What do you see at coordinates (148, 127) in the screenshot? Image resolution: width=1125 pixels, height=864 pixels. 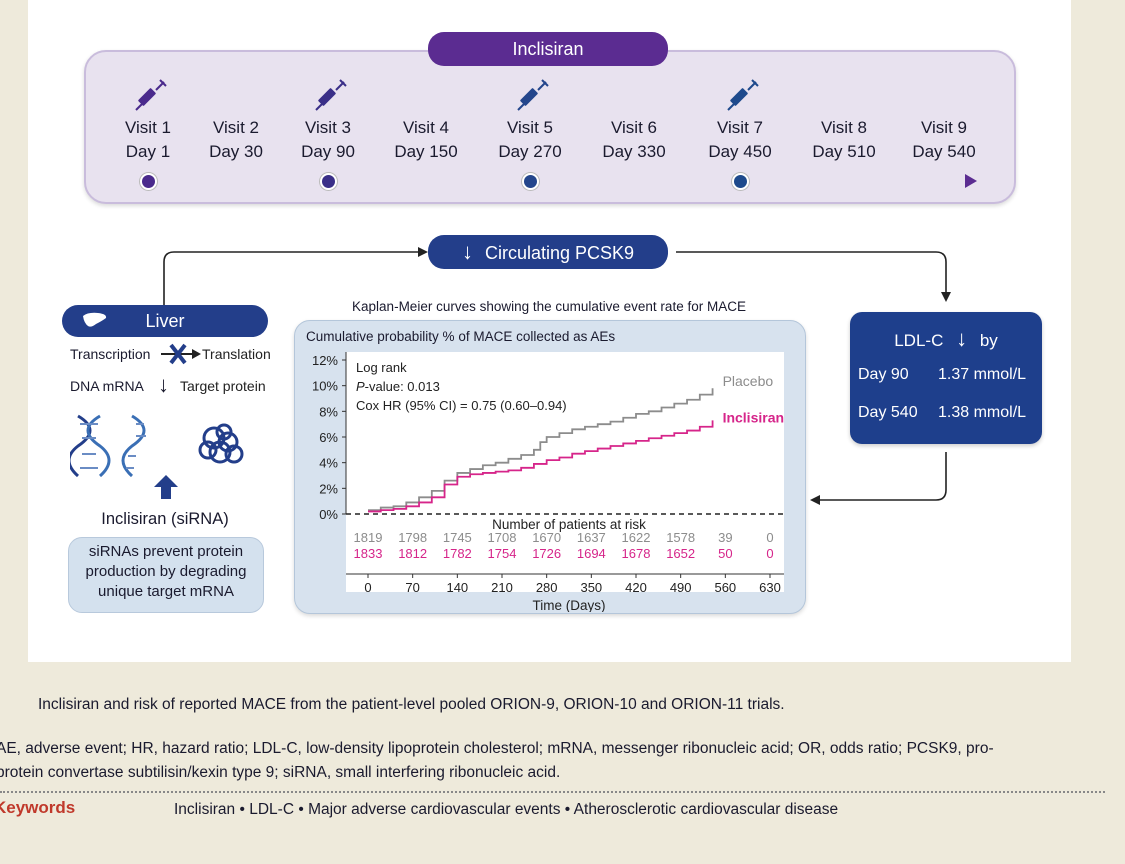 I see `visit-number: Visit 1` at bounding box center [148, 127].